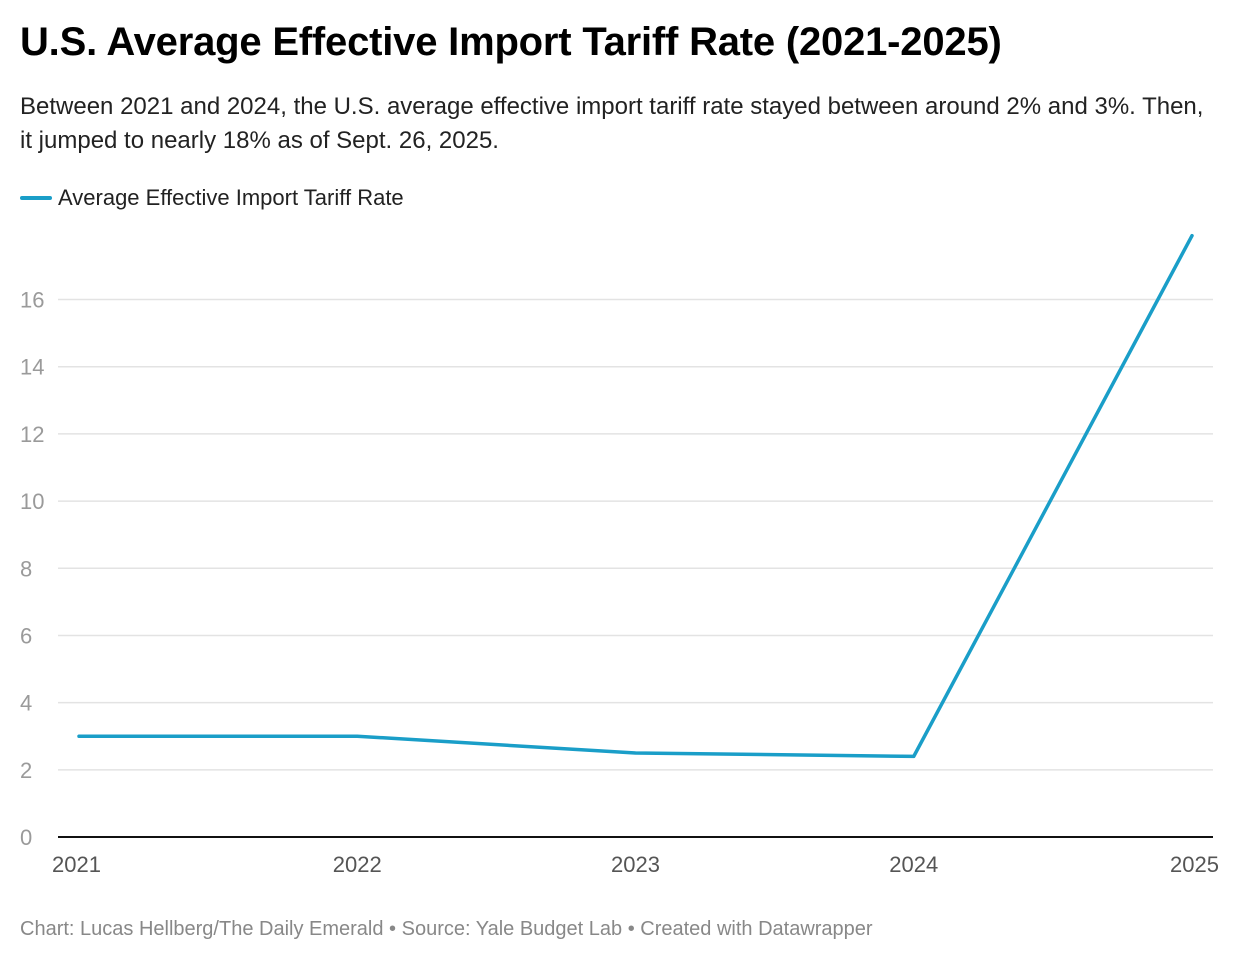 Image resolution: width=1240 pixels, height=957 pixels. What do you see at coordinates (26, 635) in the screenshot?
I see `y-tick-label-6: 6` at bounding box center [26, 635].